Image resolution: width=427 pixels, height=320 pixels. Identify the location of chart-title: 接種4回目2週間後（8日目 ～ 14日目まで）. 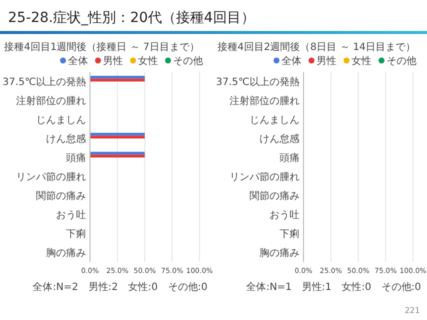
(317, 47).